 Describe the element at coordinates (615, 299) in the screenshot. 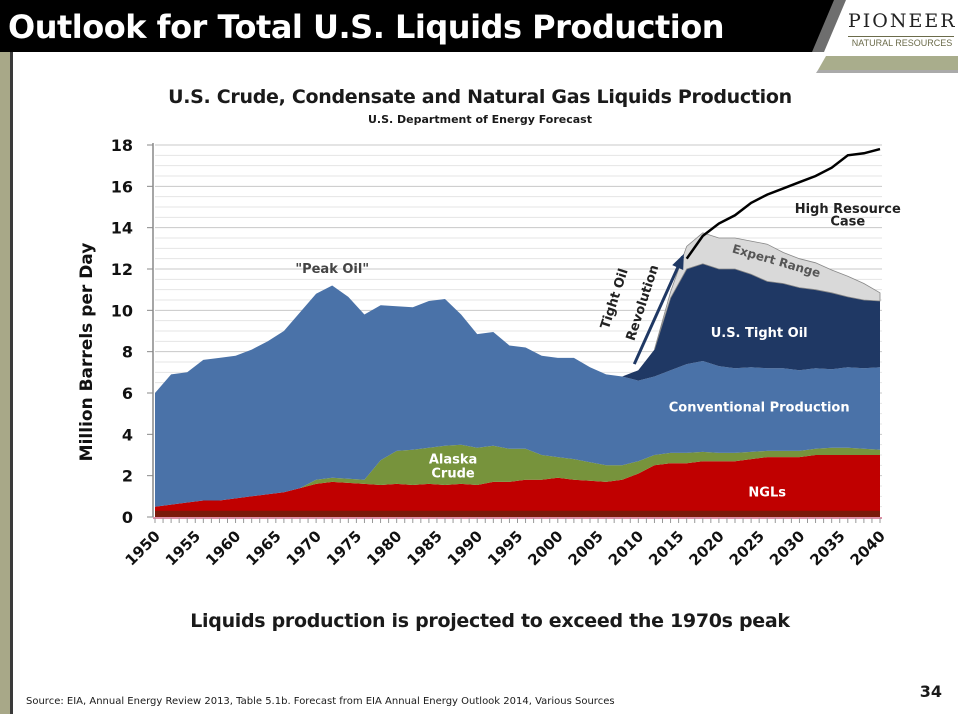

I see `annotation-tight-oil: Tight Oil` at that location.